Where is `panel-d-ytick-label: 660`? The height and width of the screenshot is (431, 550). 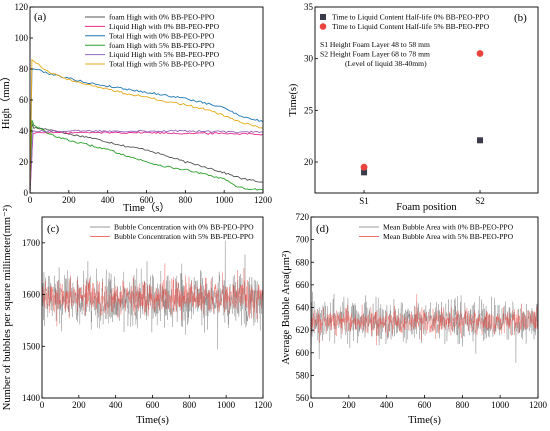
panel-d-ytick-label: 660 is located at coordinates (303, 285).